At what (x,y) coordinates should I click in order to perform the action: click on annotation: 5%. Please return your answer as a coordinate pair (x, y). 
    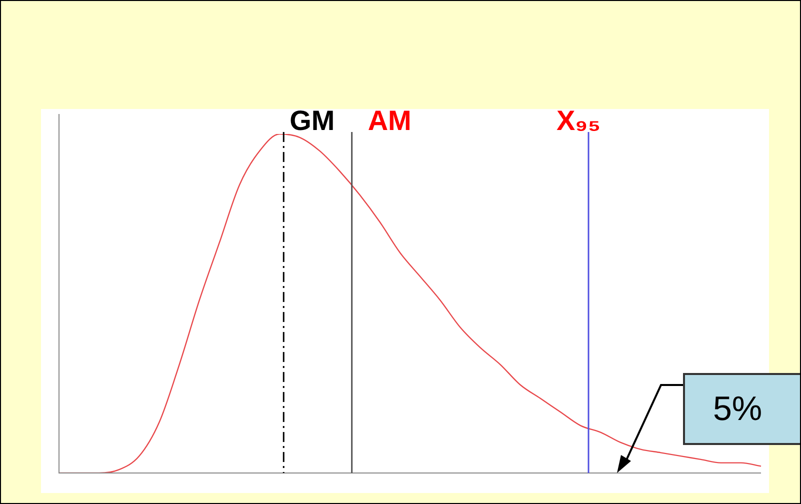
    Looking at the image, I should click on (742, 409).